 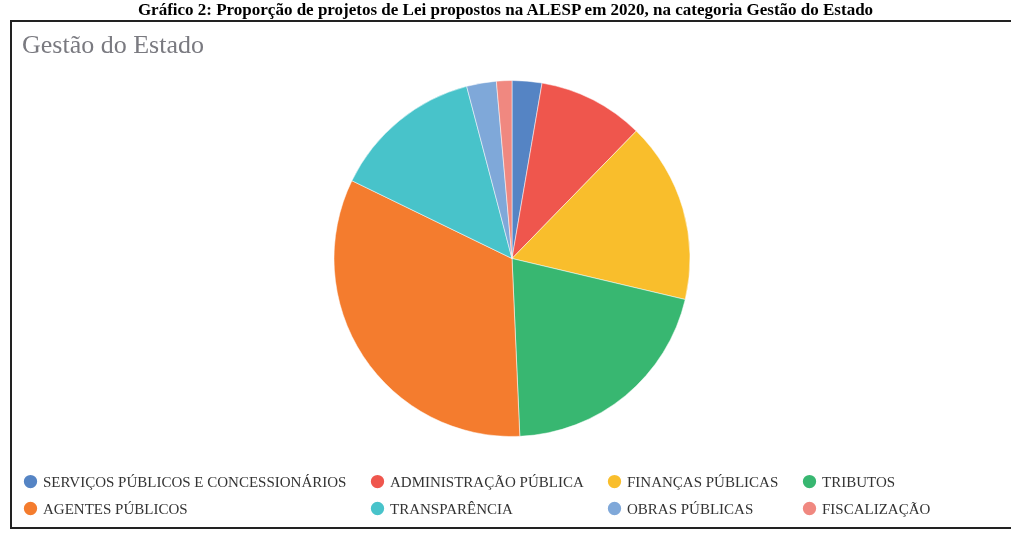 I want to click on legend-label: FINANÇAS PÚBLICAS, so click(x=703, y=481).